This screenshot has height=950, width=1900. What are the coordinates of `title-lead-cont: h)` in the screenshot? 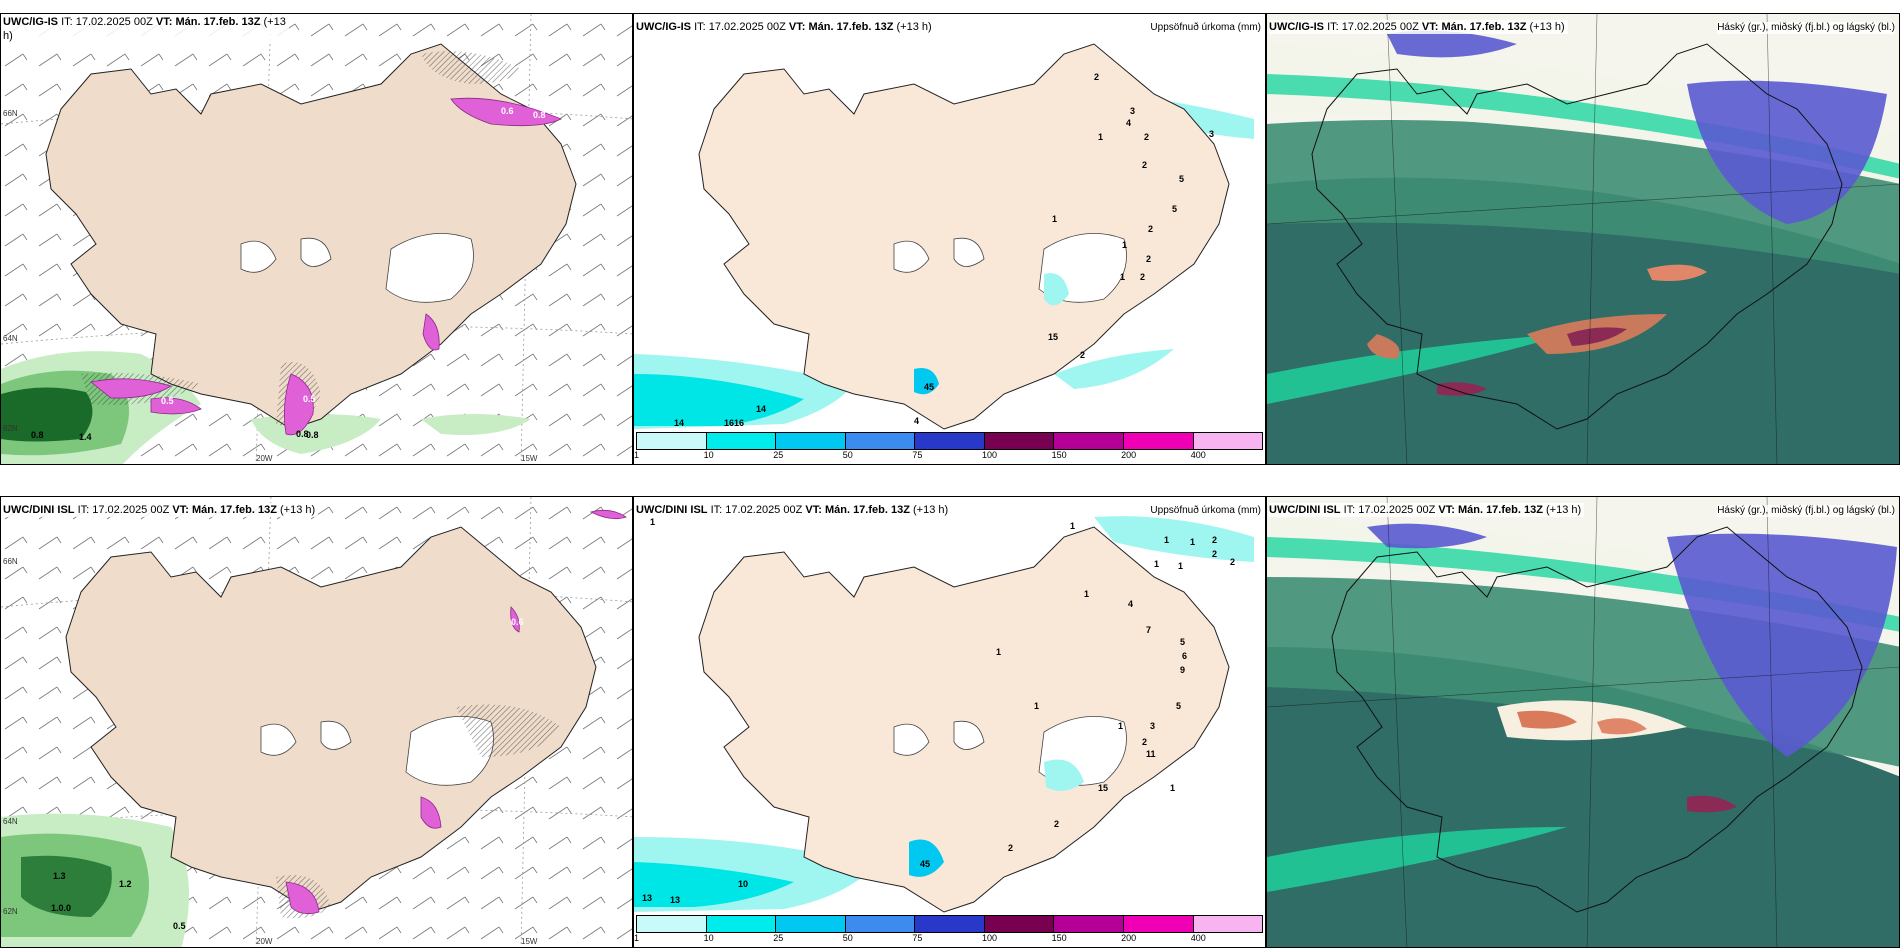 It's located at (8, 36).